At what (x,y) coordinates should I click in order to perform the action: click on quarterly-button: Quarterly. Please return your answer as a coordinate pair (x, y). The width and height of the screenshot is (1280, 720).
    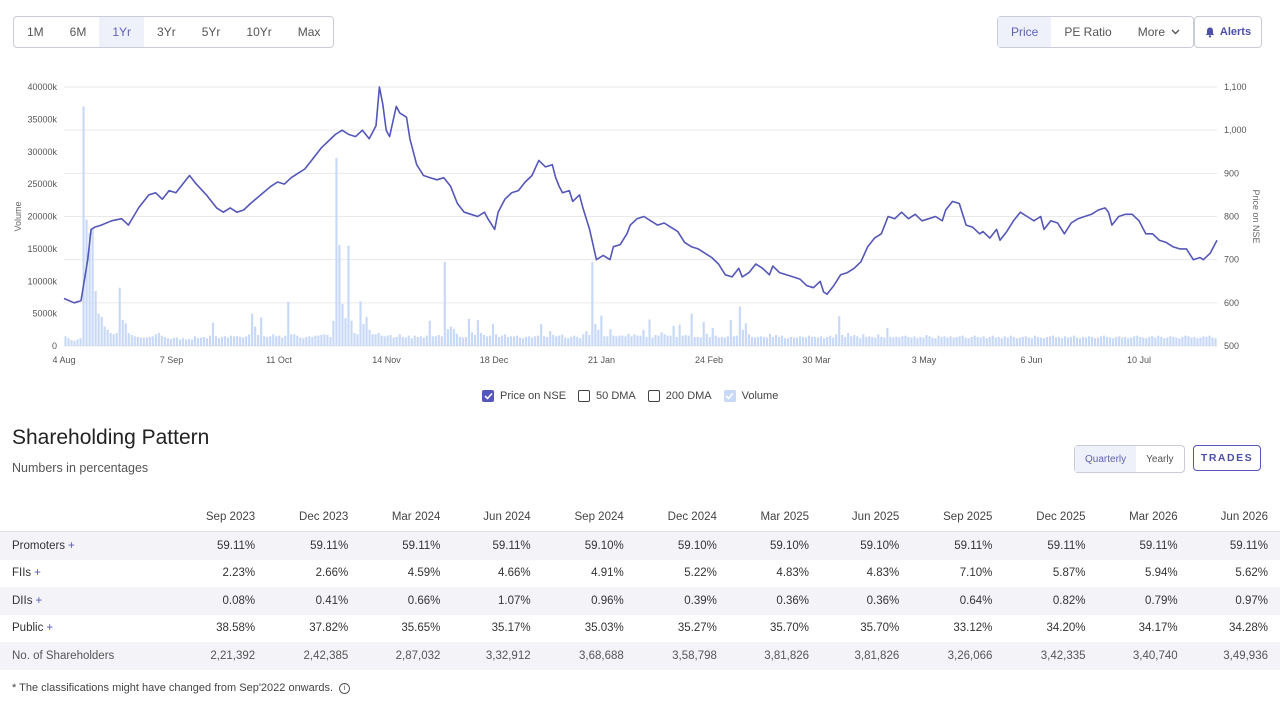
    Looking at the image, I should click on (1106, 459).